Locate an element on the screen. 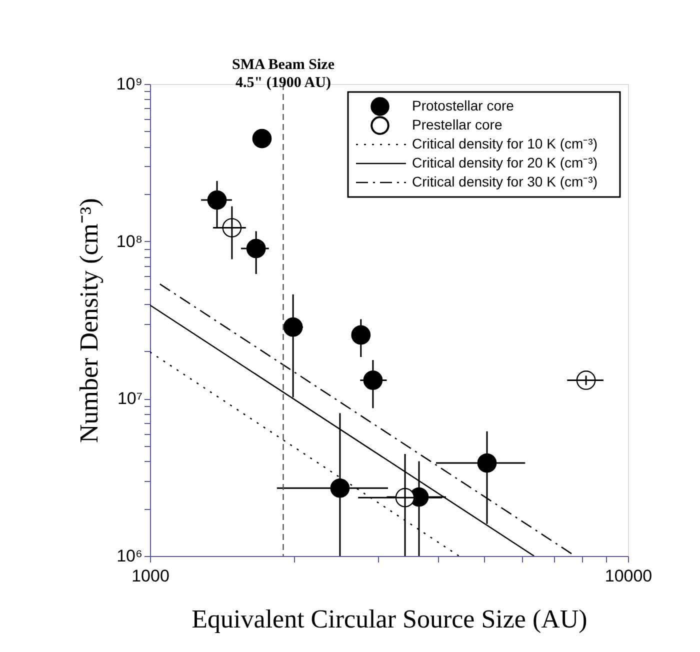  x-axis-title: Equivalent Circular Source Size (AU) is located at coordinates (390, 619).